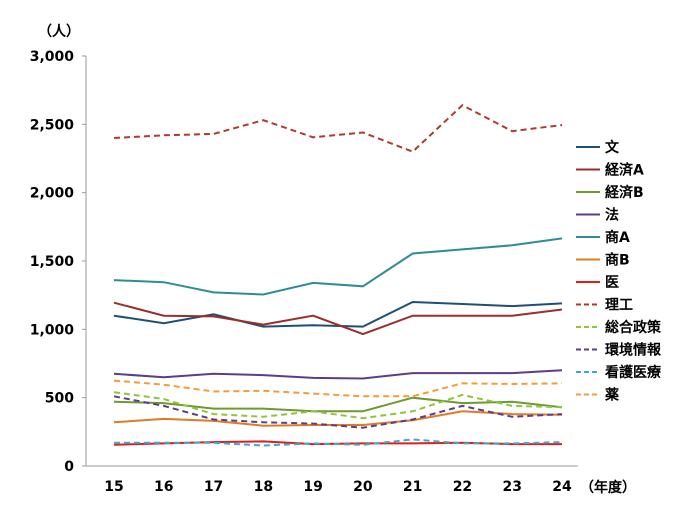 The width and height of the screenshot is (690, 520). Describe the element at coordinates (612, 283) in the screenshot. I see `legend-label: 医` at that location.